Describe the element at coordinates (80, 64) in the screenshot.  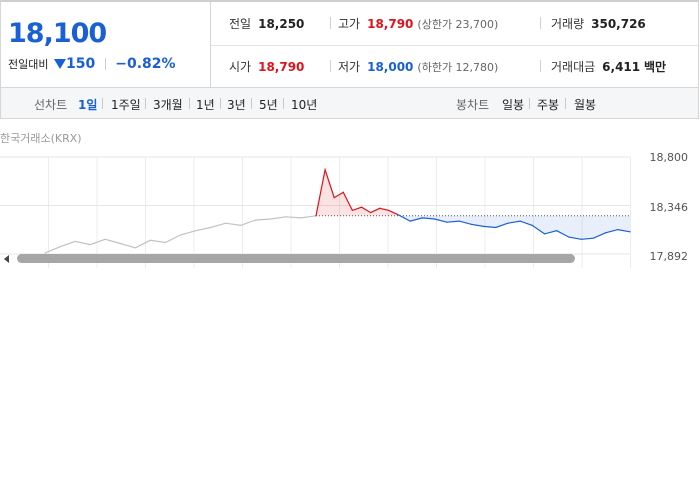
I see `change-amount: 150` at that location.